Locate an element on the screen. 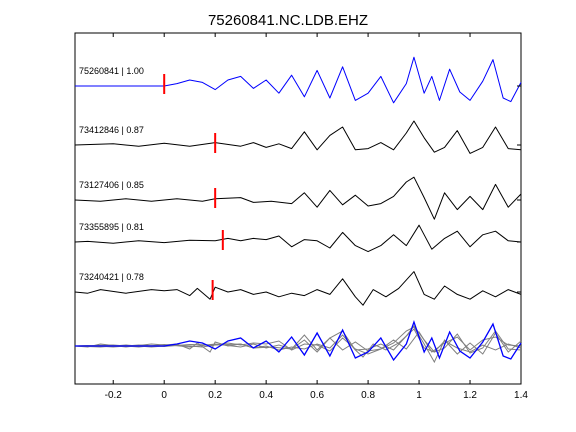 The width and height of the screenshot is (576, 432). overlay-trace-master is located at coordinates (298, 341).